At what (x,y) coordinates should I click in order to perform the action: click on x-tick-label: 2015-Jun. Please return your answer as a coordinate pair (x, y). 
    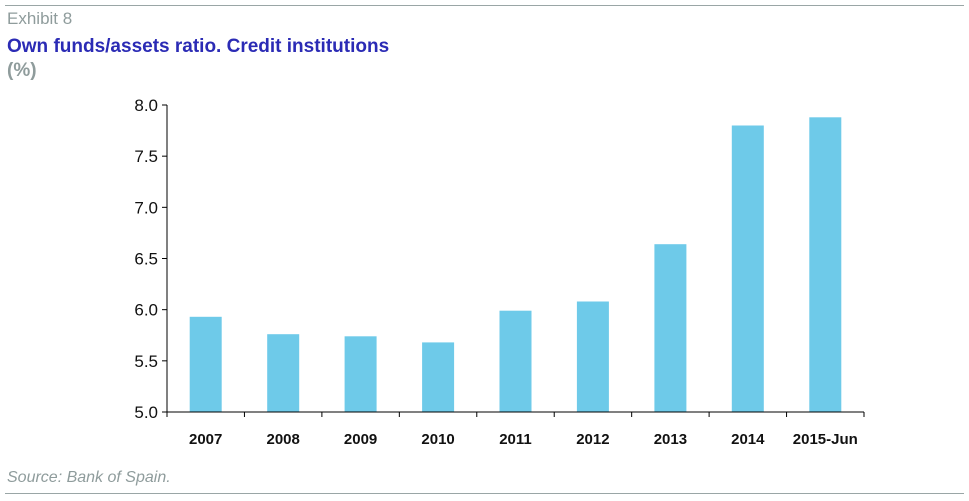
    Looking at the image, I should click on (825, 439).